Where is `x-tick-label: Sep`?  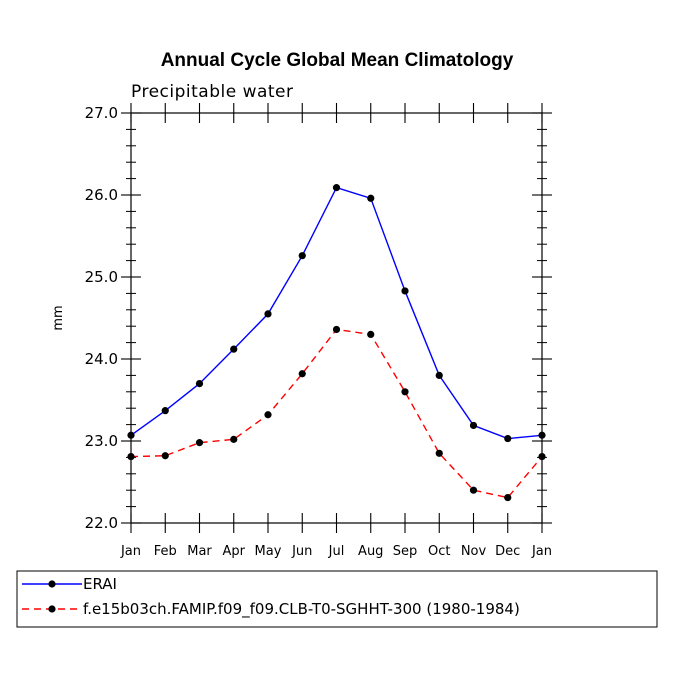 x-tick-label: Sep is located at coordinates (405, 551).